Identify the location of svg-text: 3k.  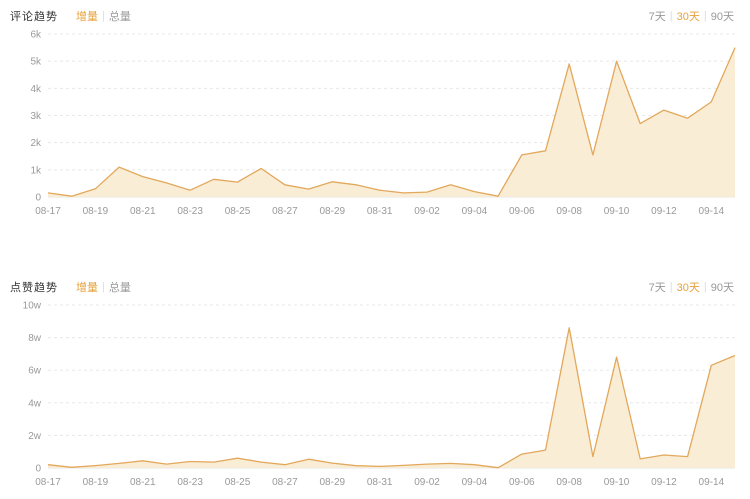
(36, 116).